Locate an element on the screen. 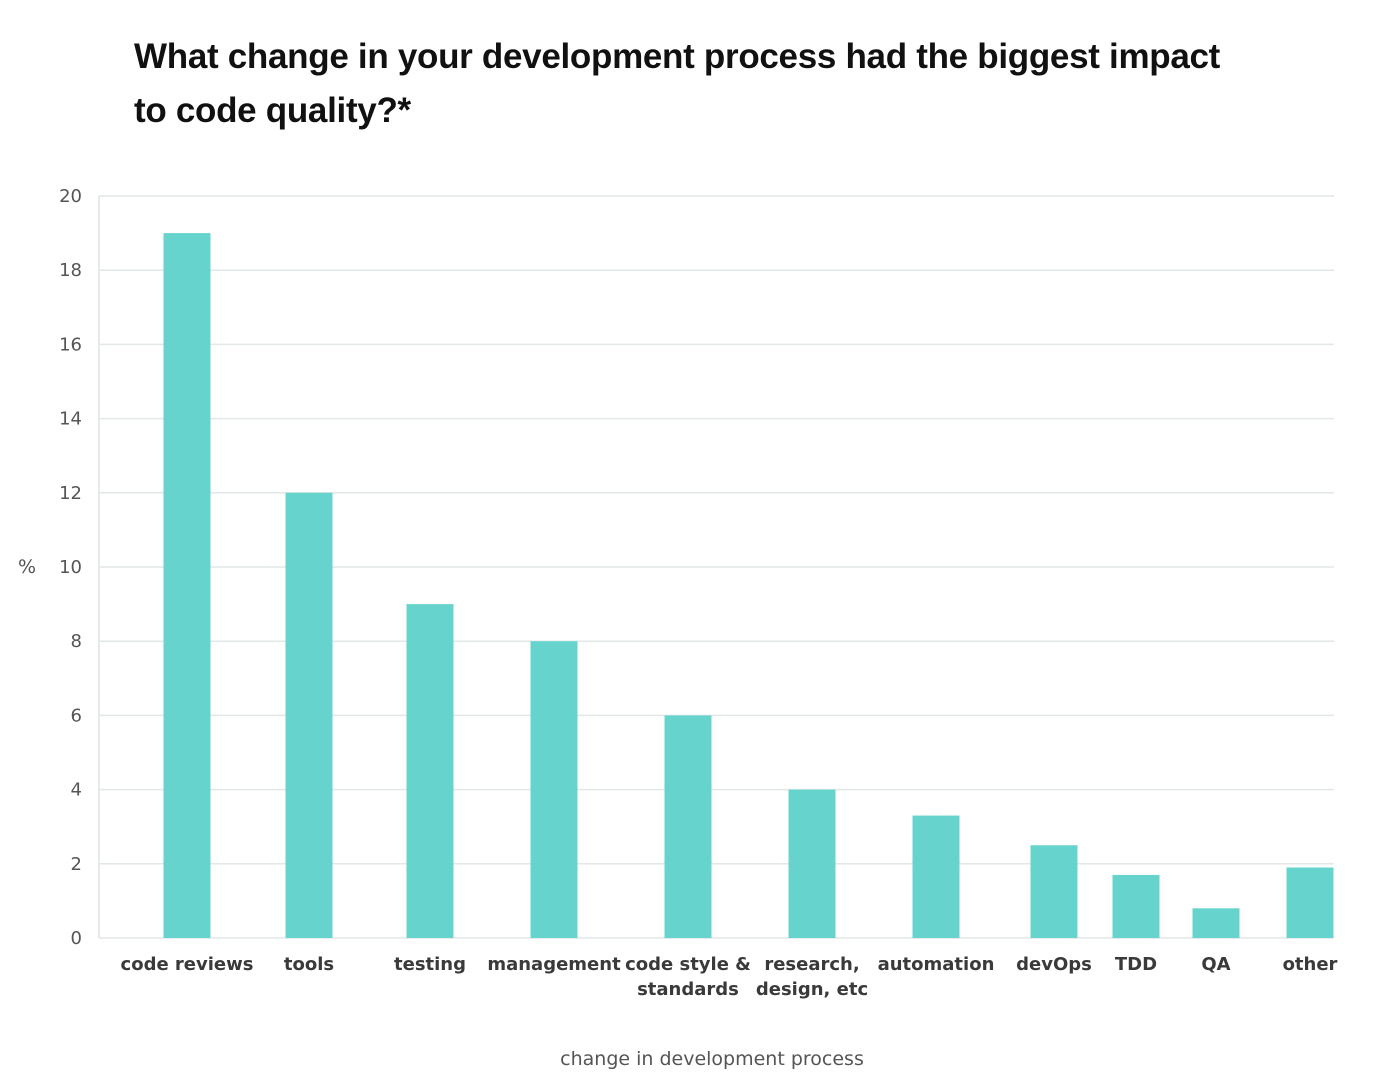 Image resolution: width=1400 pixels, height=1092 pixels. x-tick-label-line: code reviews is located at coordinates (187, 964).